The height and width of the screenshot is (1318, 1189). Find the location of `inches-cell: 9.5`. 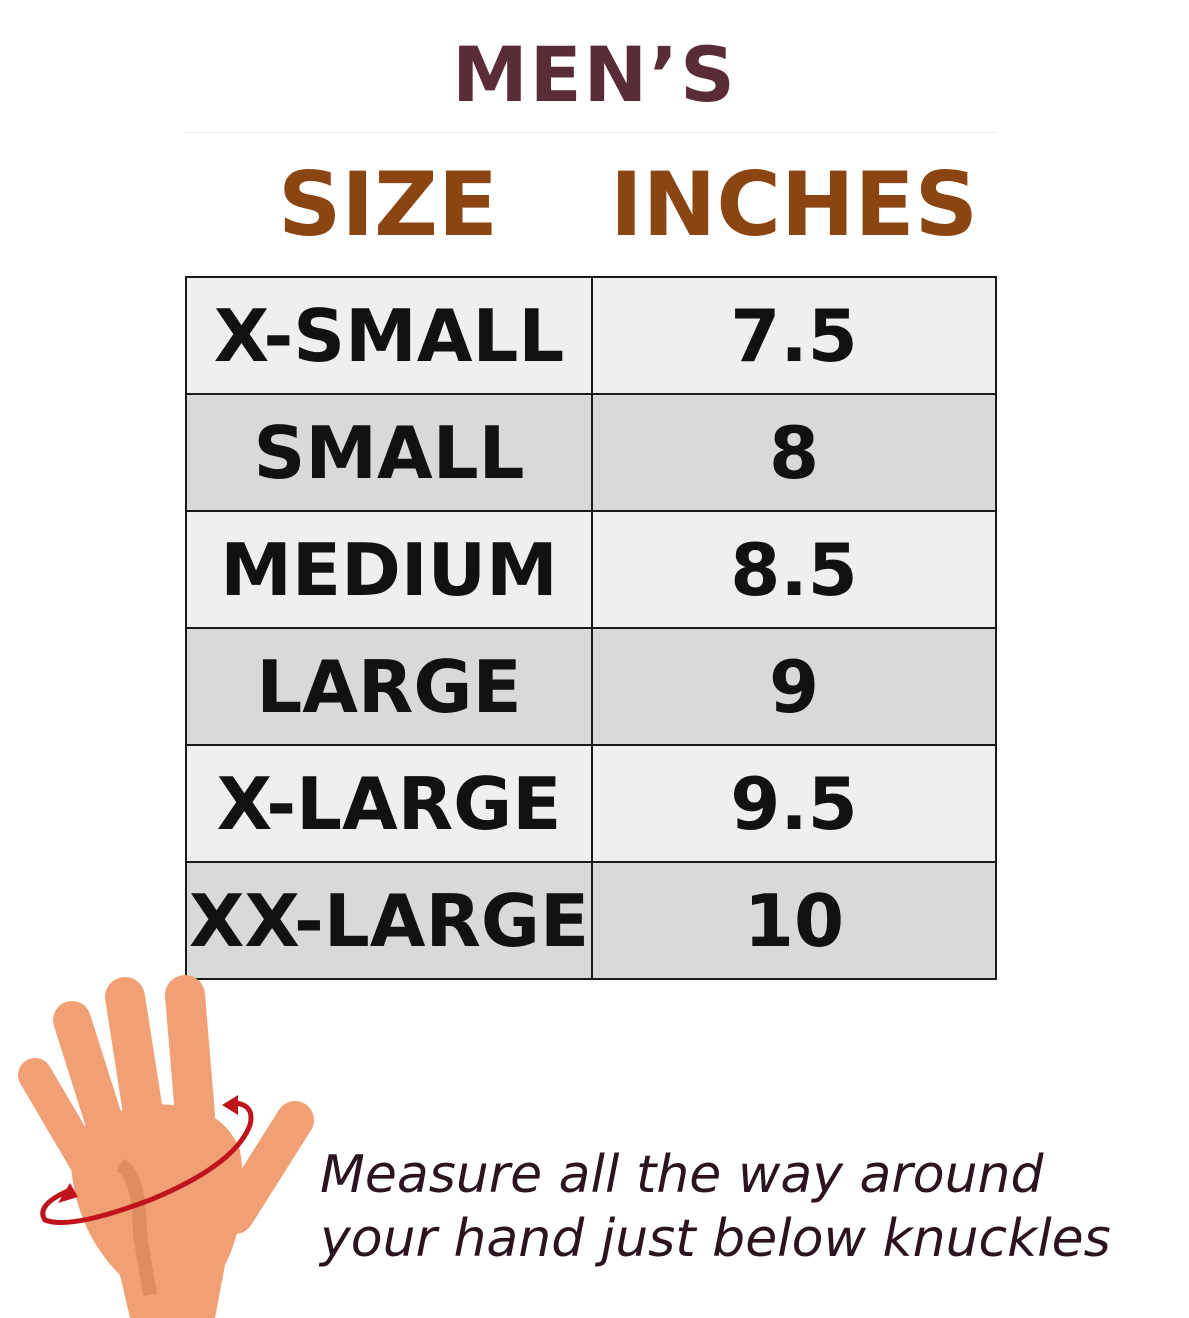

inches-cell: 9.5 is located at coordinates (794, 803).